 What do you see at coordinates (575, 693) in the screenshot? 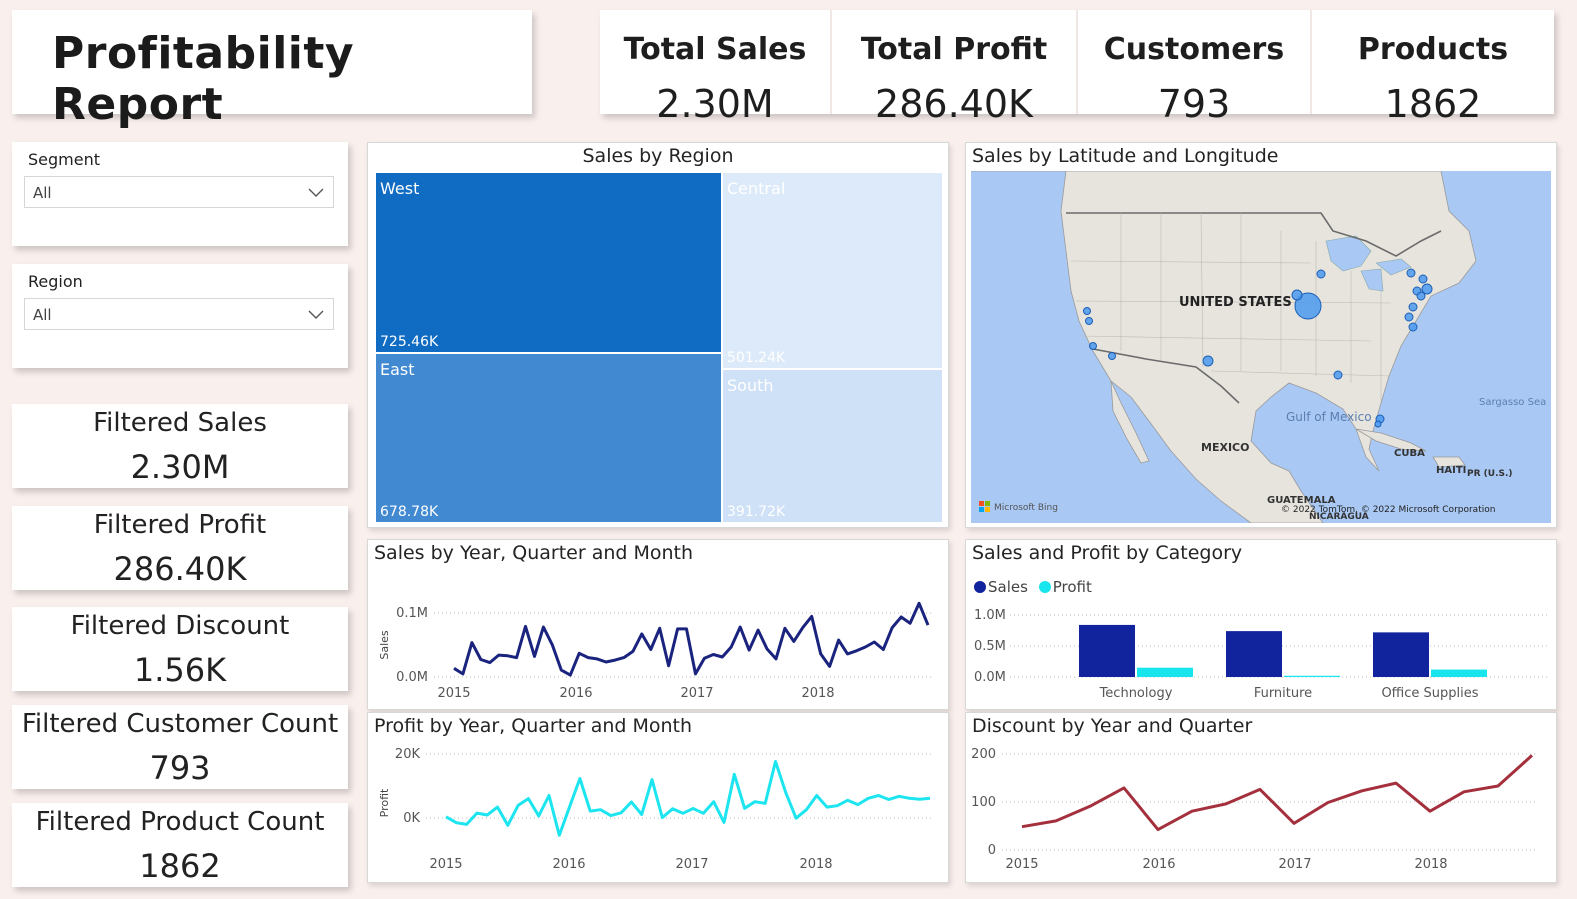
I see `x-tick-label: 2016` at bounding box center [575, 693].